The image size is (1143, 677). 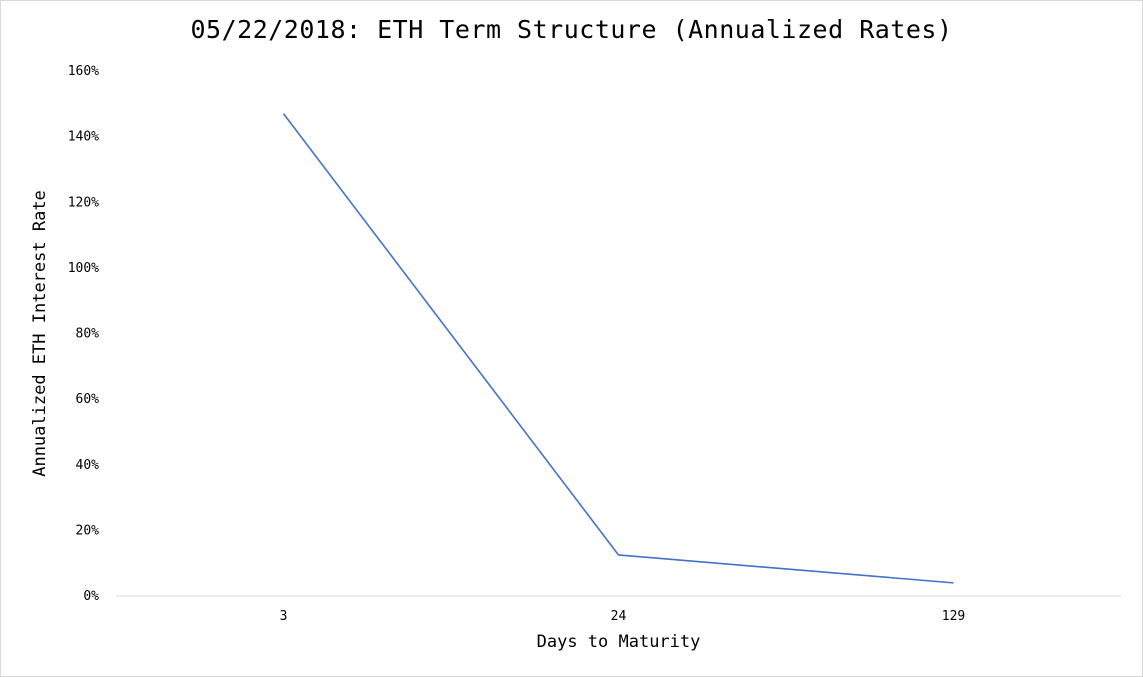 I want to click on x-tick-label: 129, so click(x=953, y=616).